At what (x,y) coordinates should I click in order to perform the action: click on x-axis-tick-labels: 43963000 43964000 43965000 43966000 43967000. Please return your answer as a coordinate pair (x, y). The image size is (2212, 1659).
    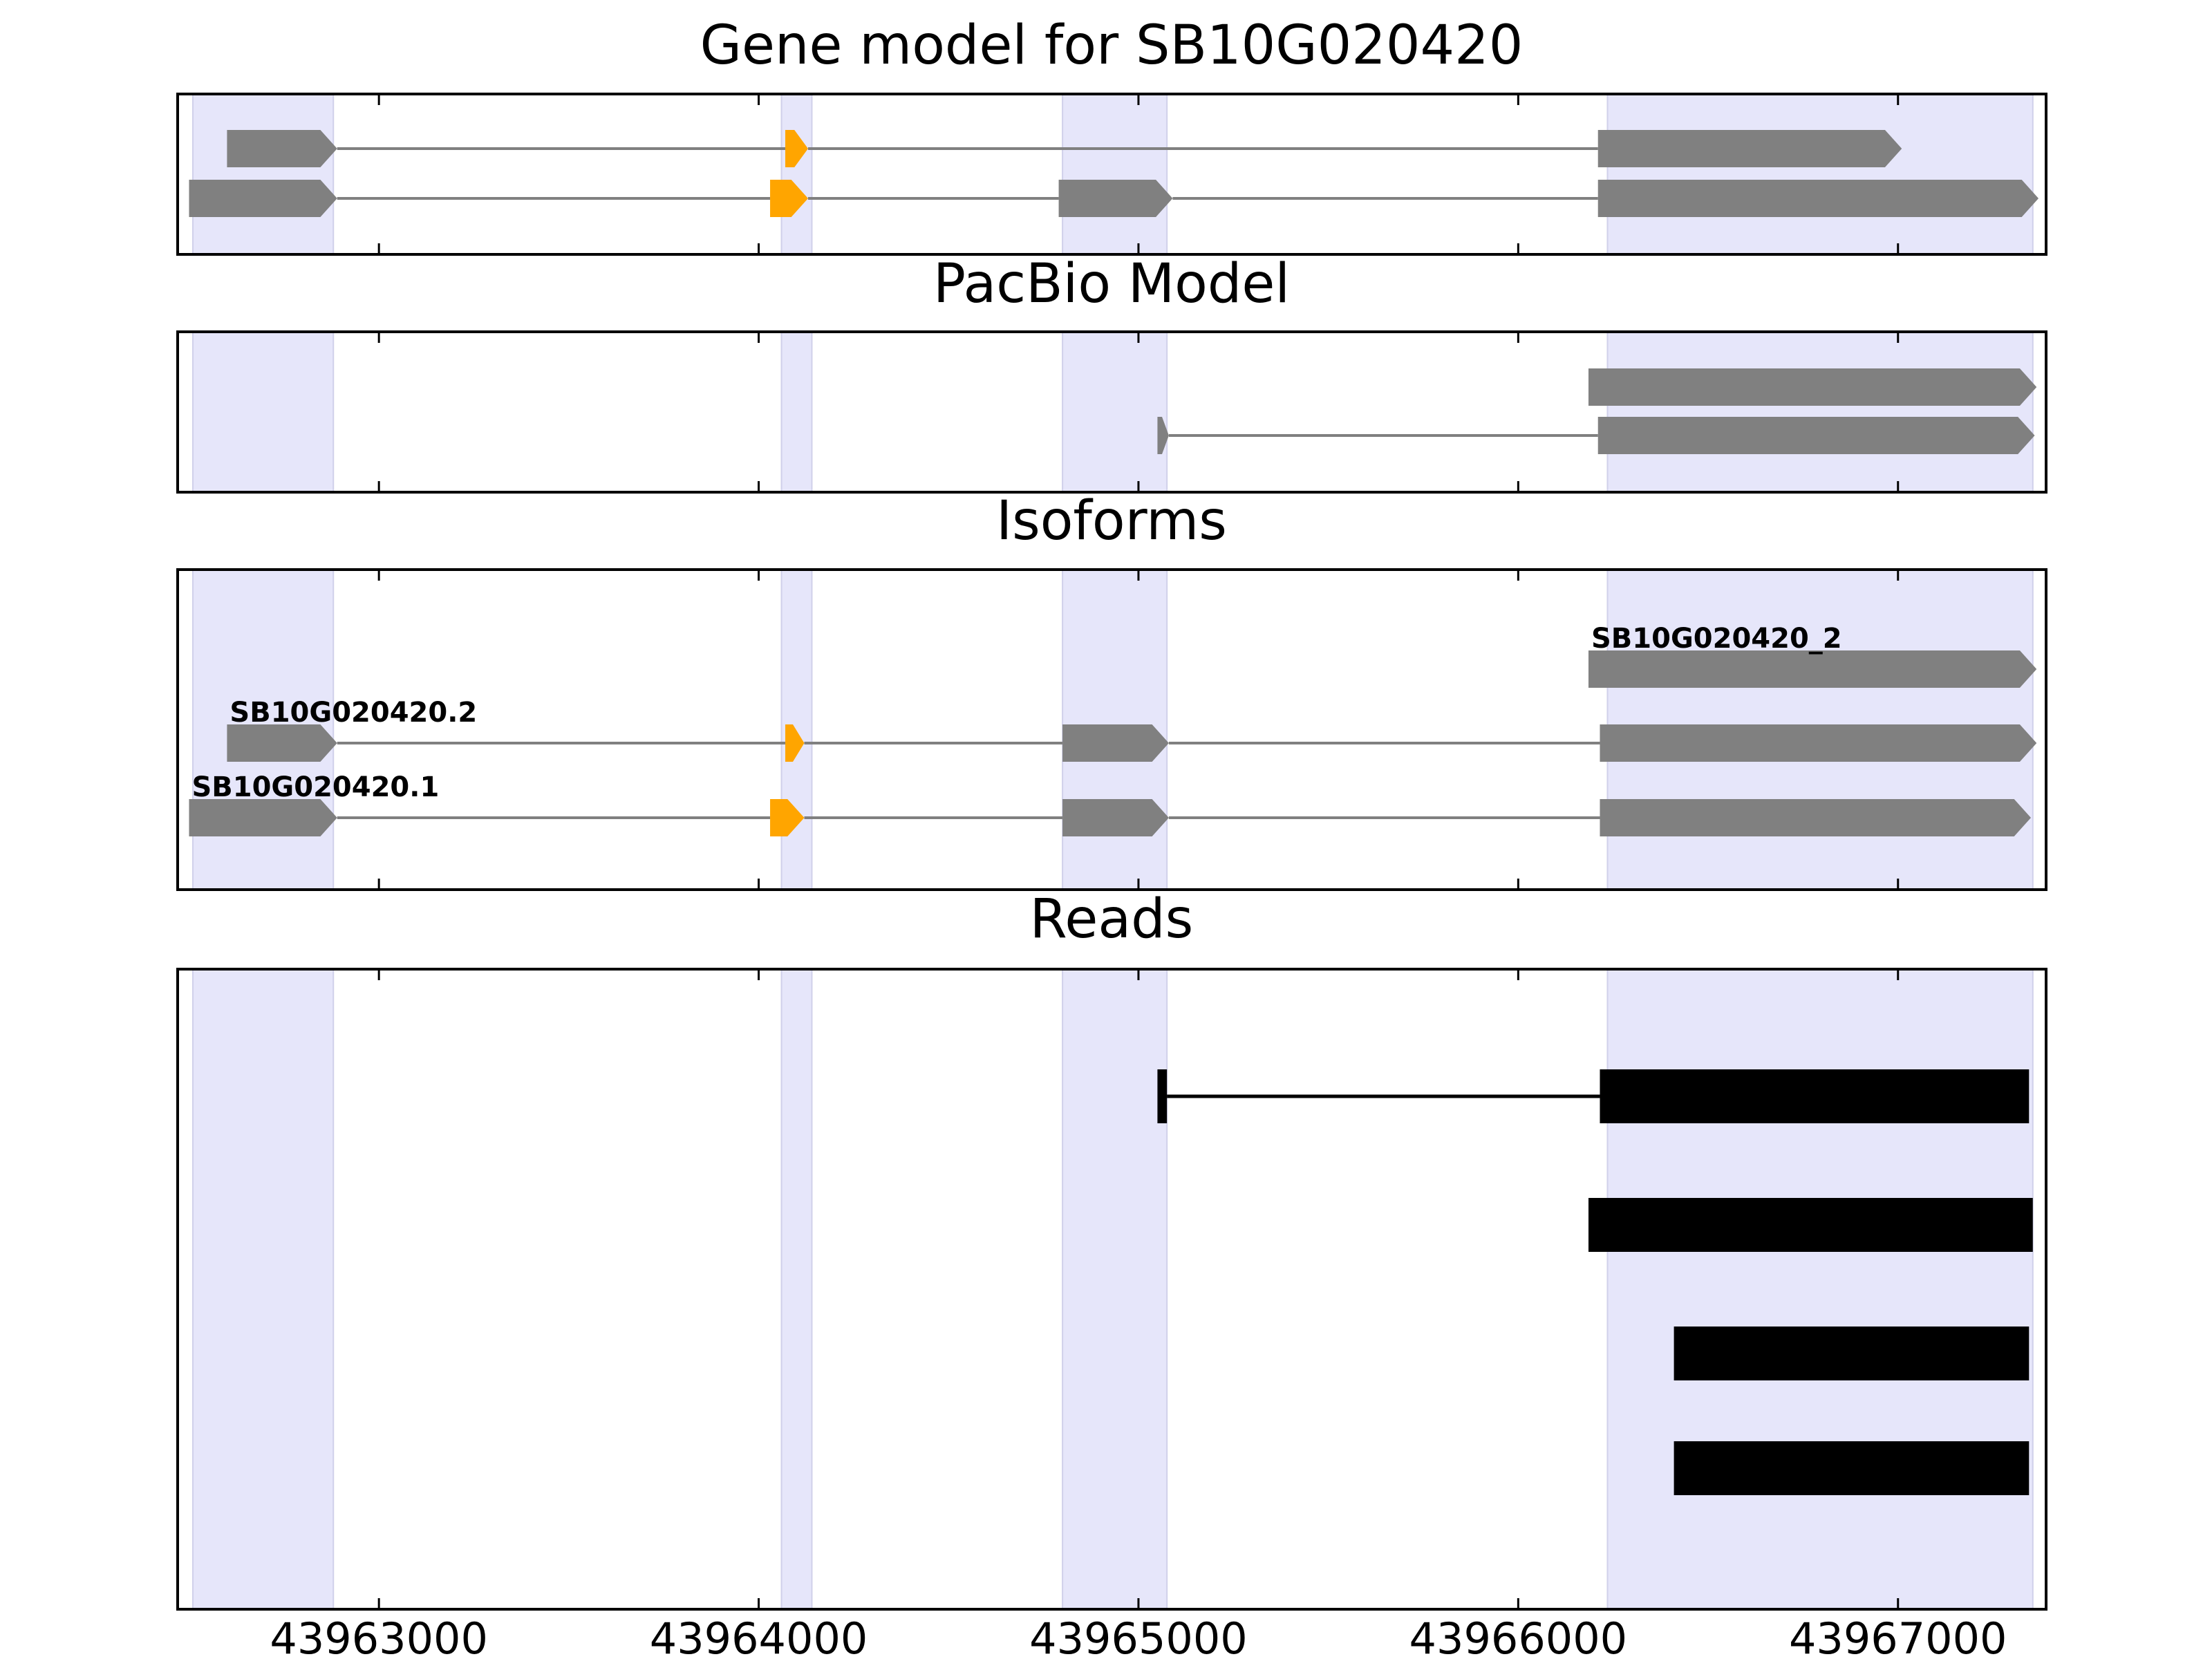
    Looking at the image, I should click on (1138, 1636).